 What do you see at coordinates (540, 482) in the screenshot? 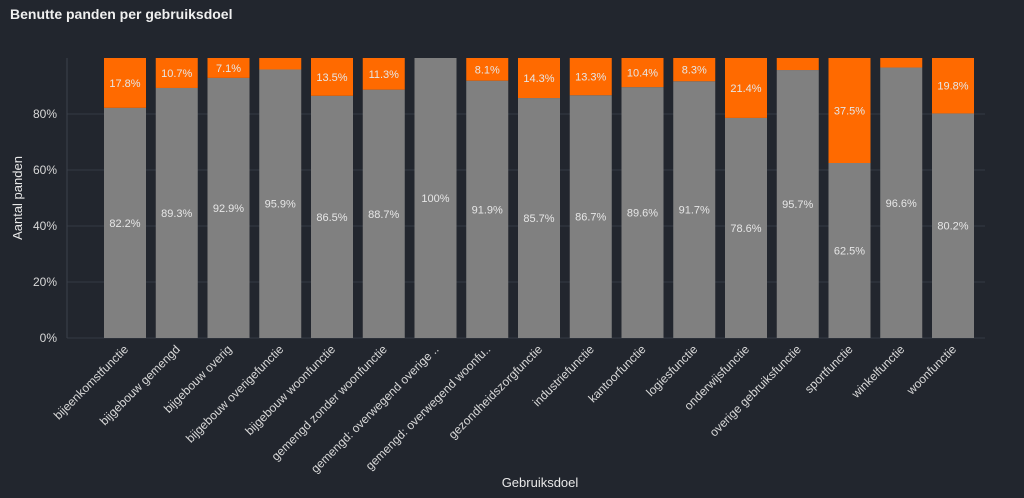
I see `x-axis-title: Gebruiksdoel` at bounding box center [540, 482].